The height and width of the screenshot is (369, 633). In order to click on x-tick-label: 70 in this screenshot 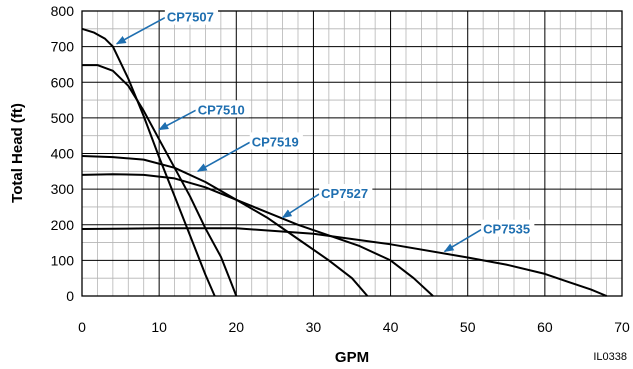, I will do `click(622, 327)`.